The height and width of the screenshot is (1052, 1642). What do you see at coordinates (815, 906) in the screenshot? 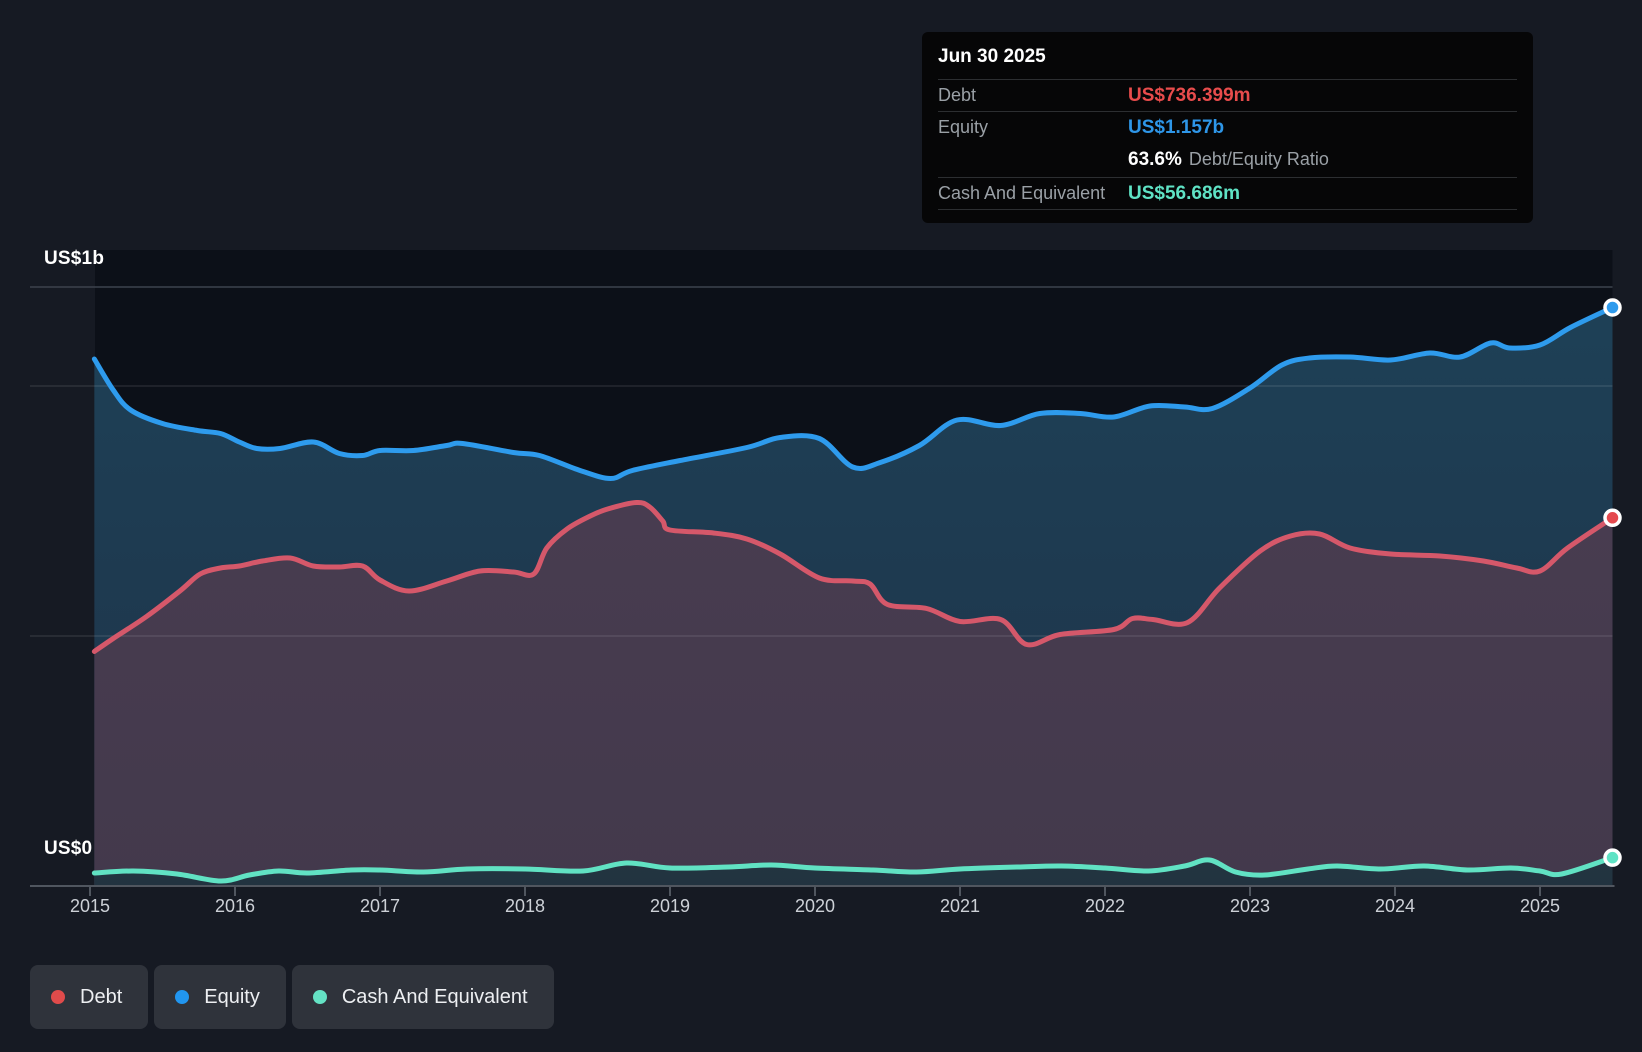
I see `x-axis-label-2020: 2020` at bounding box center [815, 906].